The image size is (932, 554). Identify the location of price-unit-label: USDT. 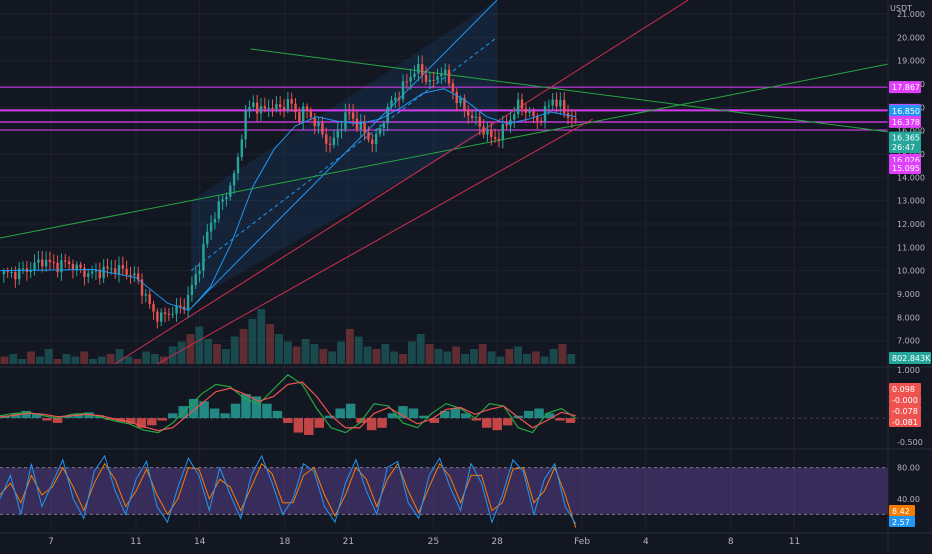
(901, 8).